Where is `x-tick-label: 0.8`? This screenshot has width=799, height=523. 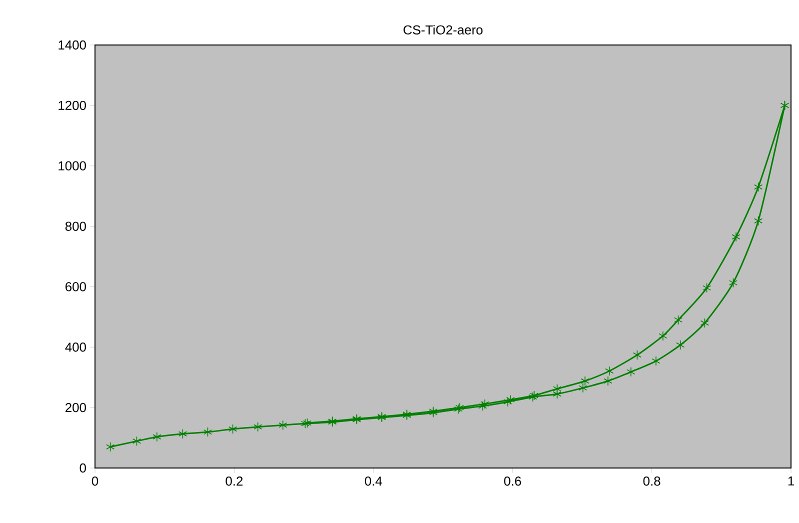
x-tick-label: 0.8 is located at coordinates (651, 481).